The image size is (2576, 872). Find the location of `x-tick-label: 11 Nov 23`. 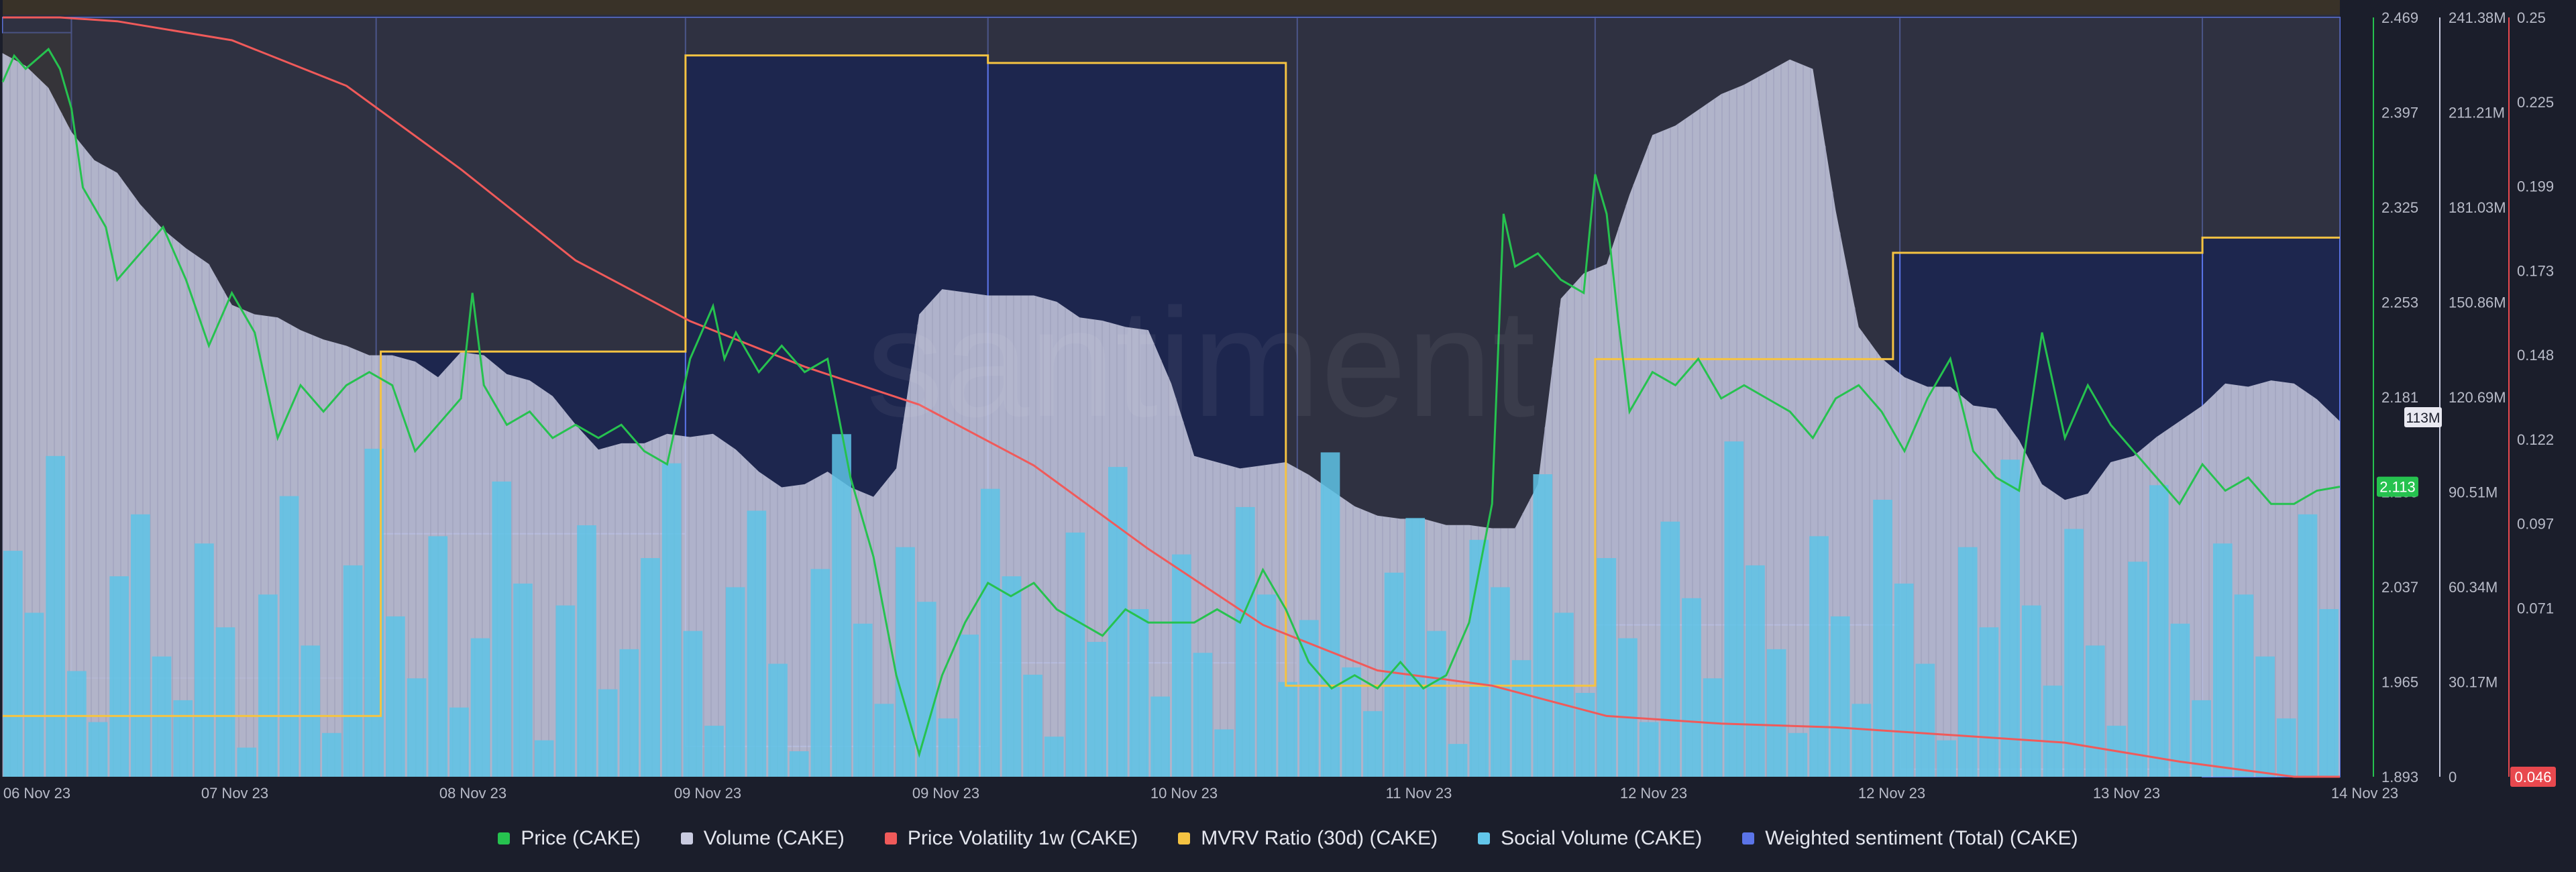

x-tick-label: 11 Nov 23 is located at coordinates (1419, 793).